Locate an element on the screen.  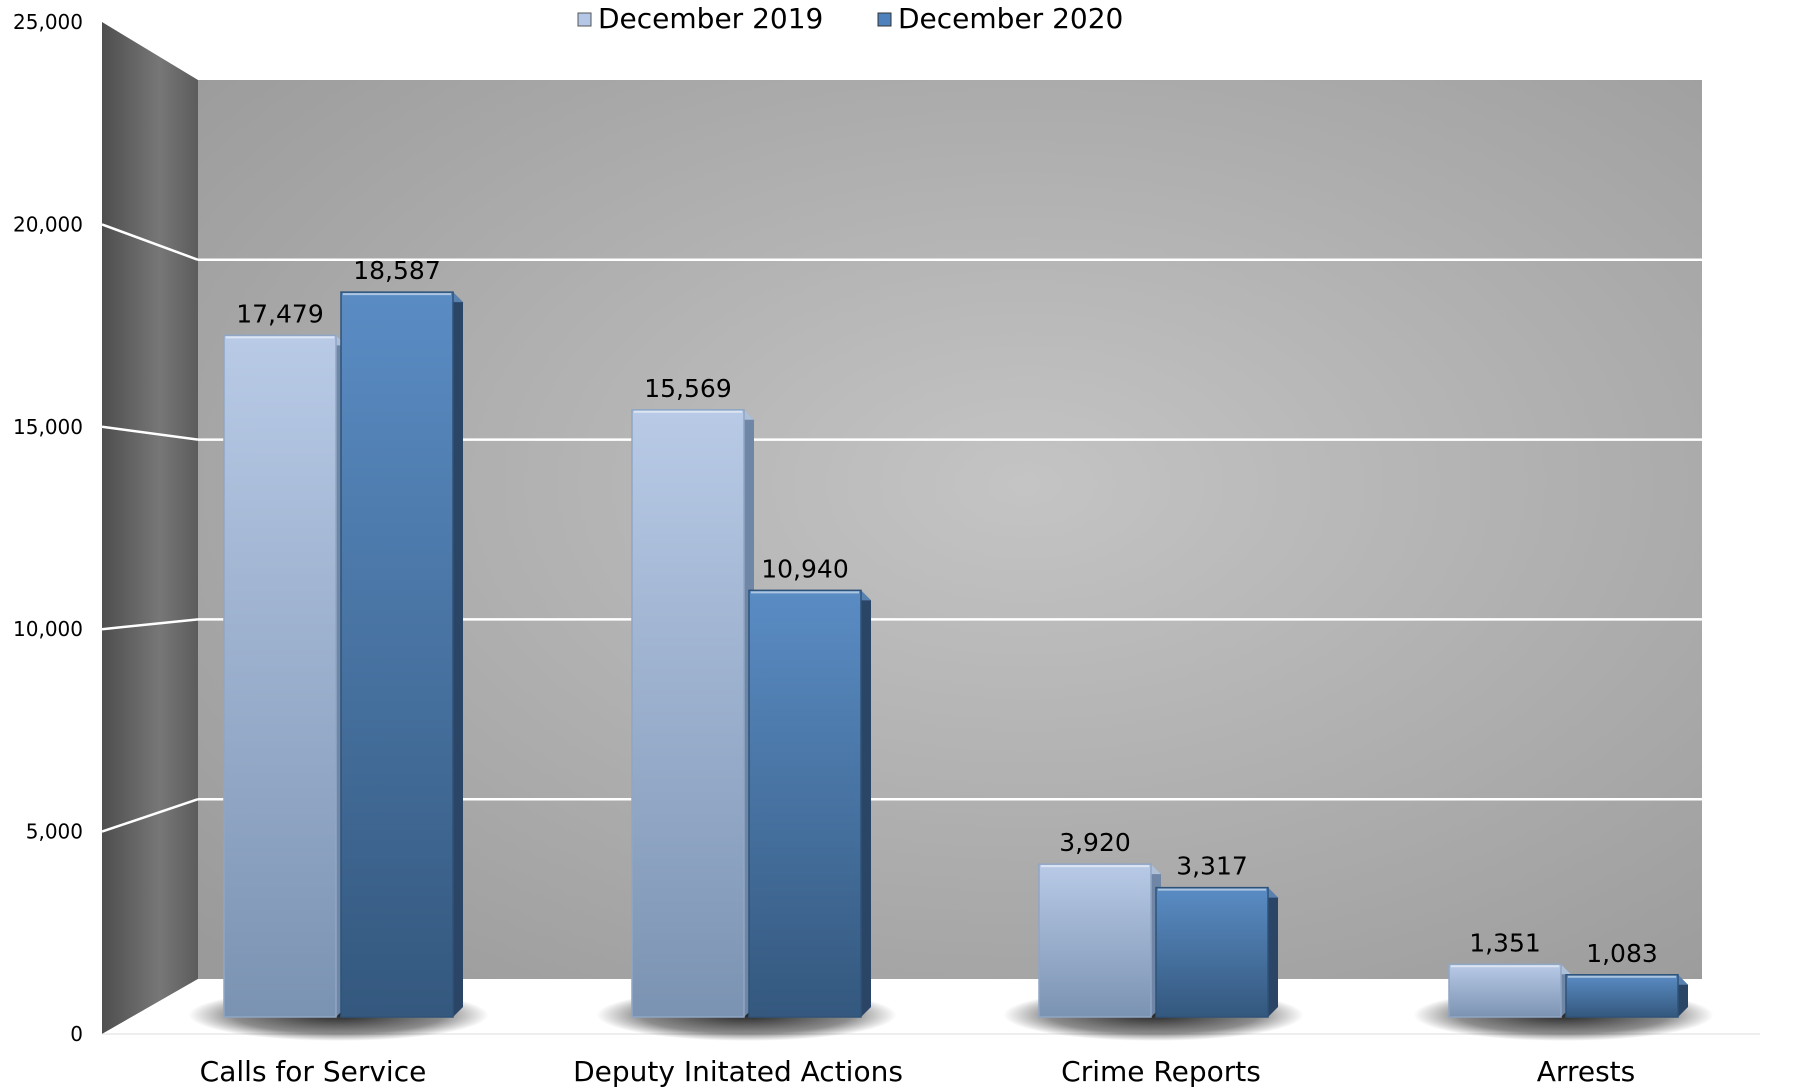
bar-crime-reports-december-2020 is located at coordinates (1212, 952).